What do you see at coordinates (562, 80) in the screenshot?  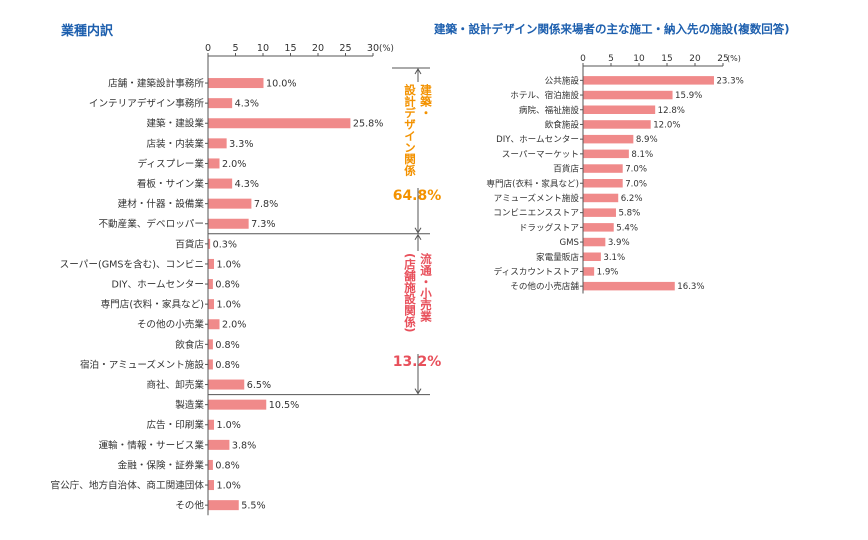 I see `category-label: 公共施設` at bounding box center [562, 80].